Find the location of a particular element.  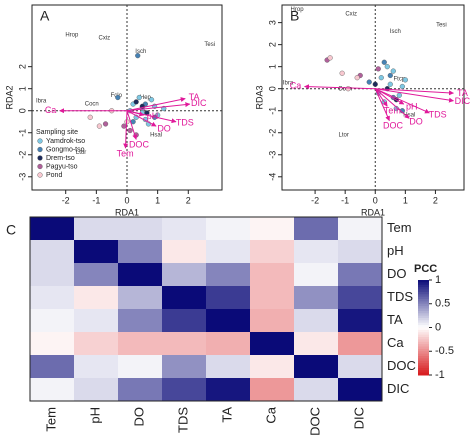

x-tick-label: 1 is located at coordinates (157, 200).